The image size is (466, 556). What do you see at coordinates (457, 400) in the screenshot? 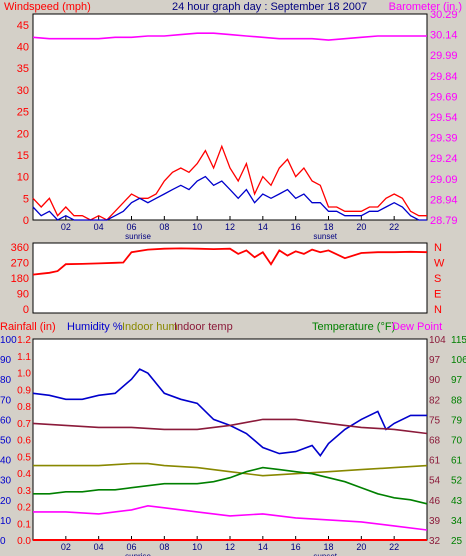
I see `temperature-tick-label: 88` at bounding box center [457, 400].